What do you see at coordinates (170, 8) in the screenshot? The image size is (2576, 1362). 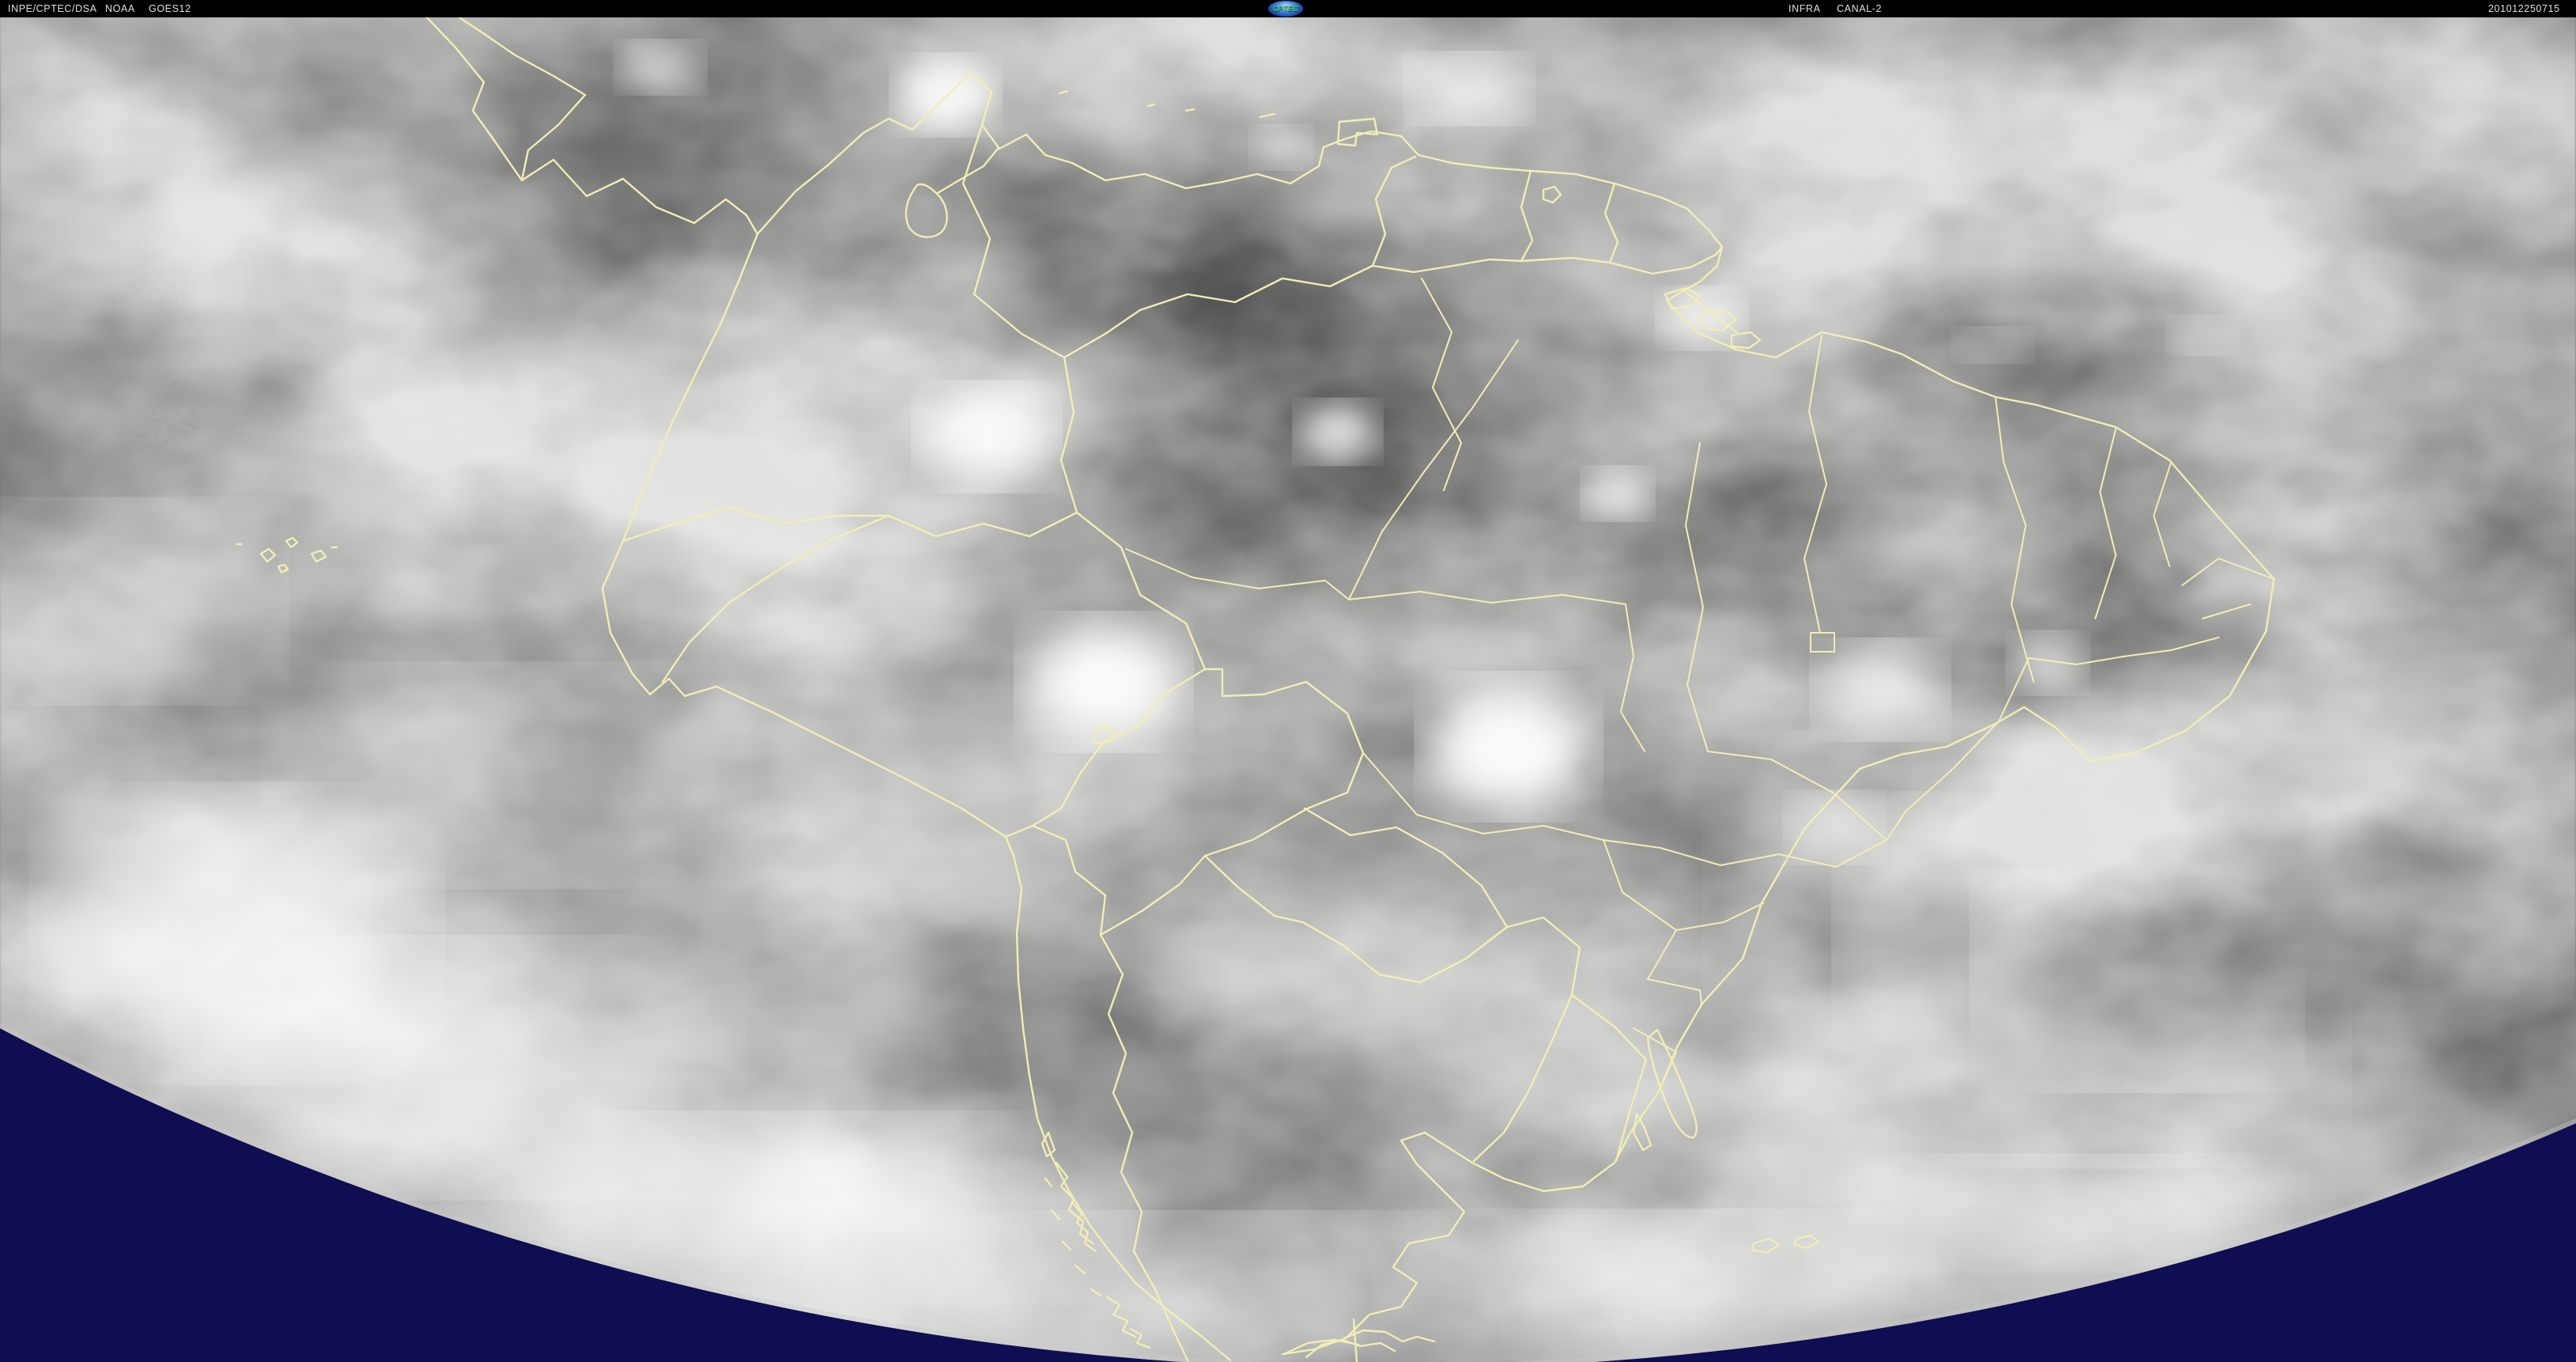 I see `satellite-label: GOES12` at bounding box center [170, 8].